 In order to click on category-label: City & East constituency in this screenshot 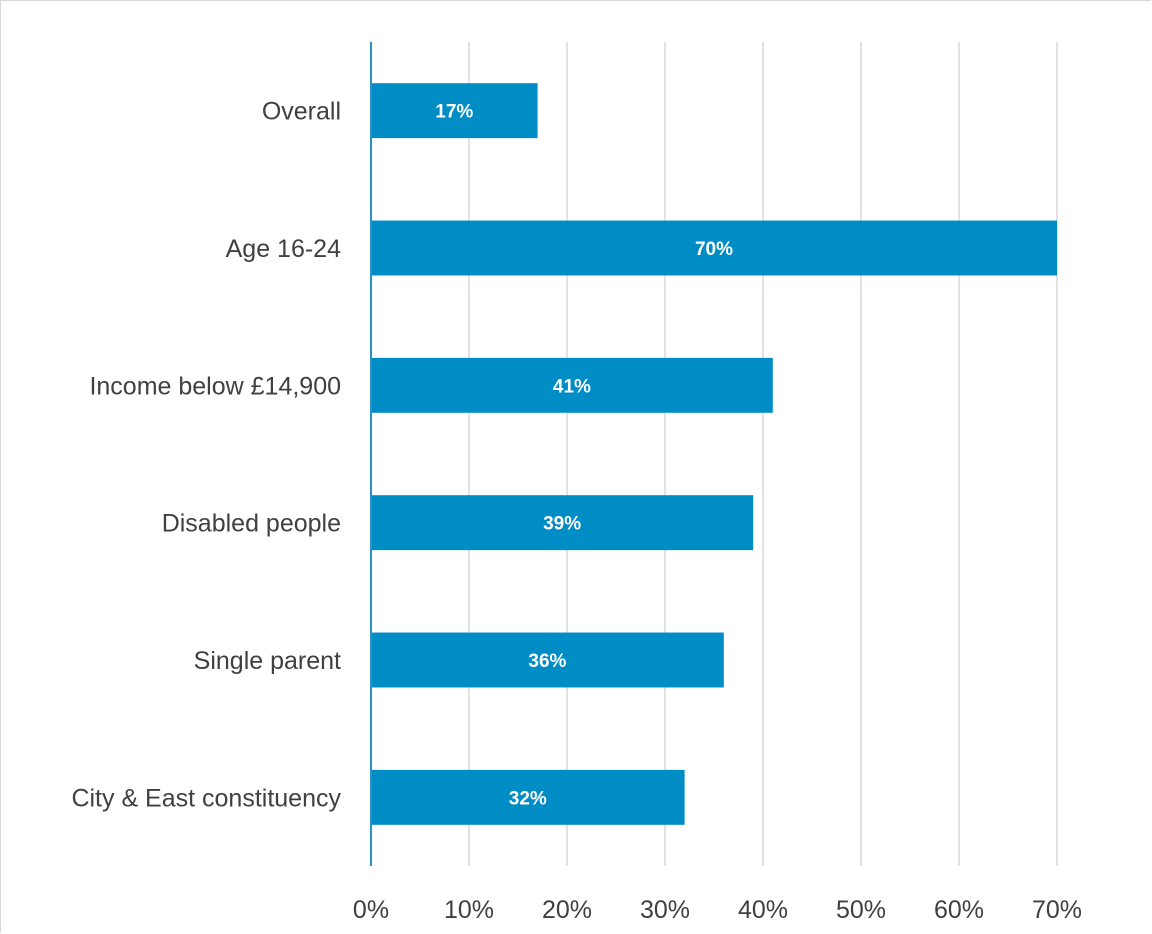, I will do `click(206, 798)`.